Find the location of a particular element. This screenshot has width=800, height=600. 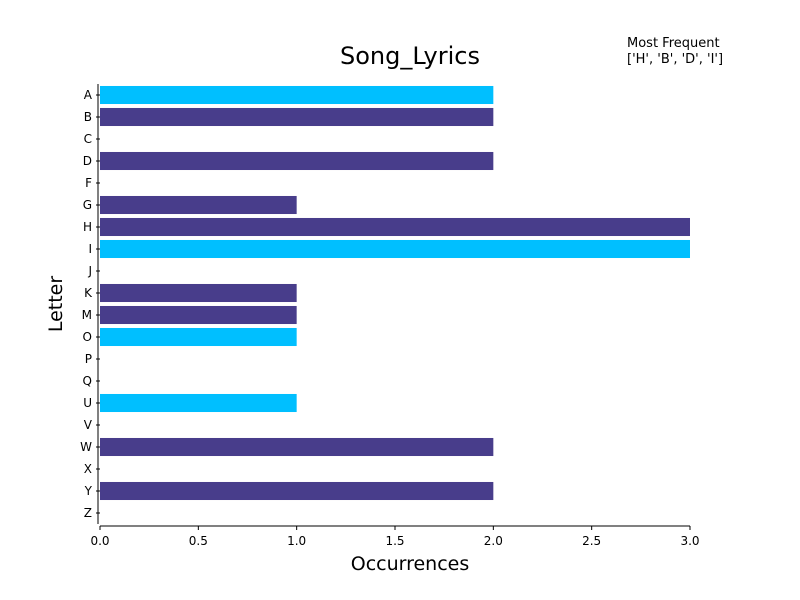

bar-K is located at coordinates (198, 293).